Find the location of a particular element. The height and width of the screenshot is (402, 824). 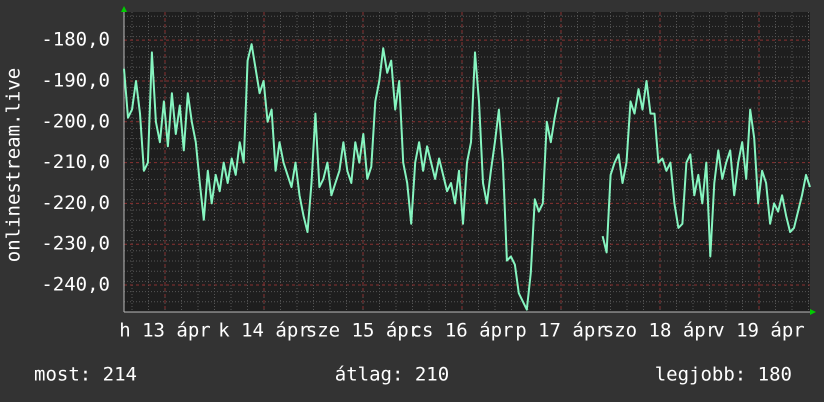

y-axis-label: onlinestream.live is located at coordinates (14, 165).